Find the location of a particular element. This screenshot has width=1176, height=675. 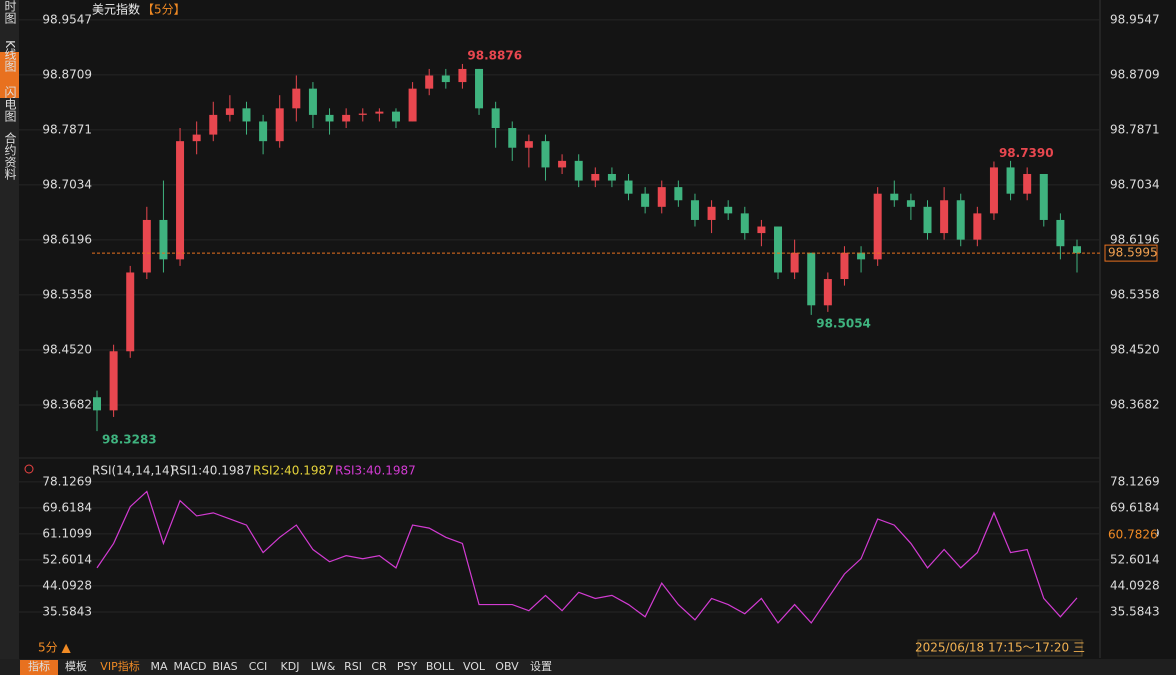

toolbar-tab: VIP指标 is located at coordinates (119, 666).